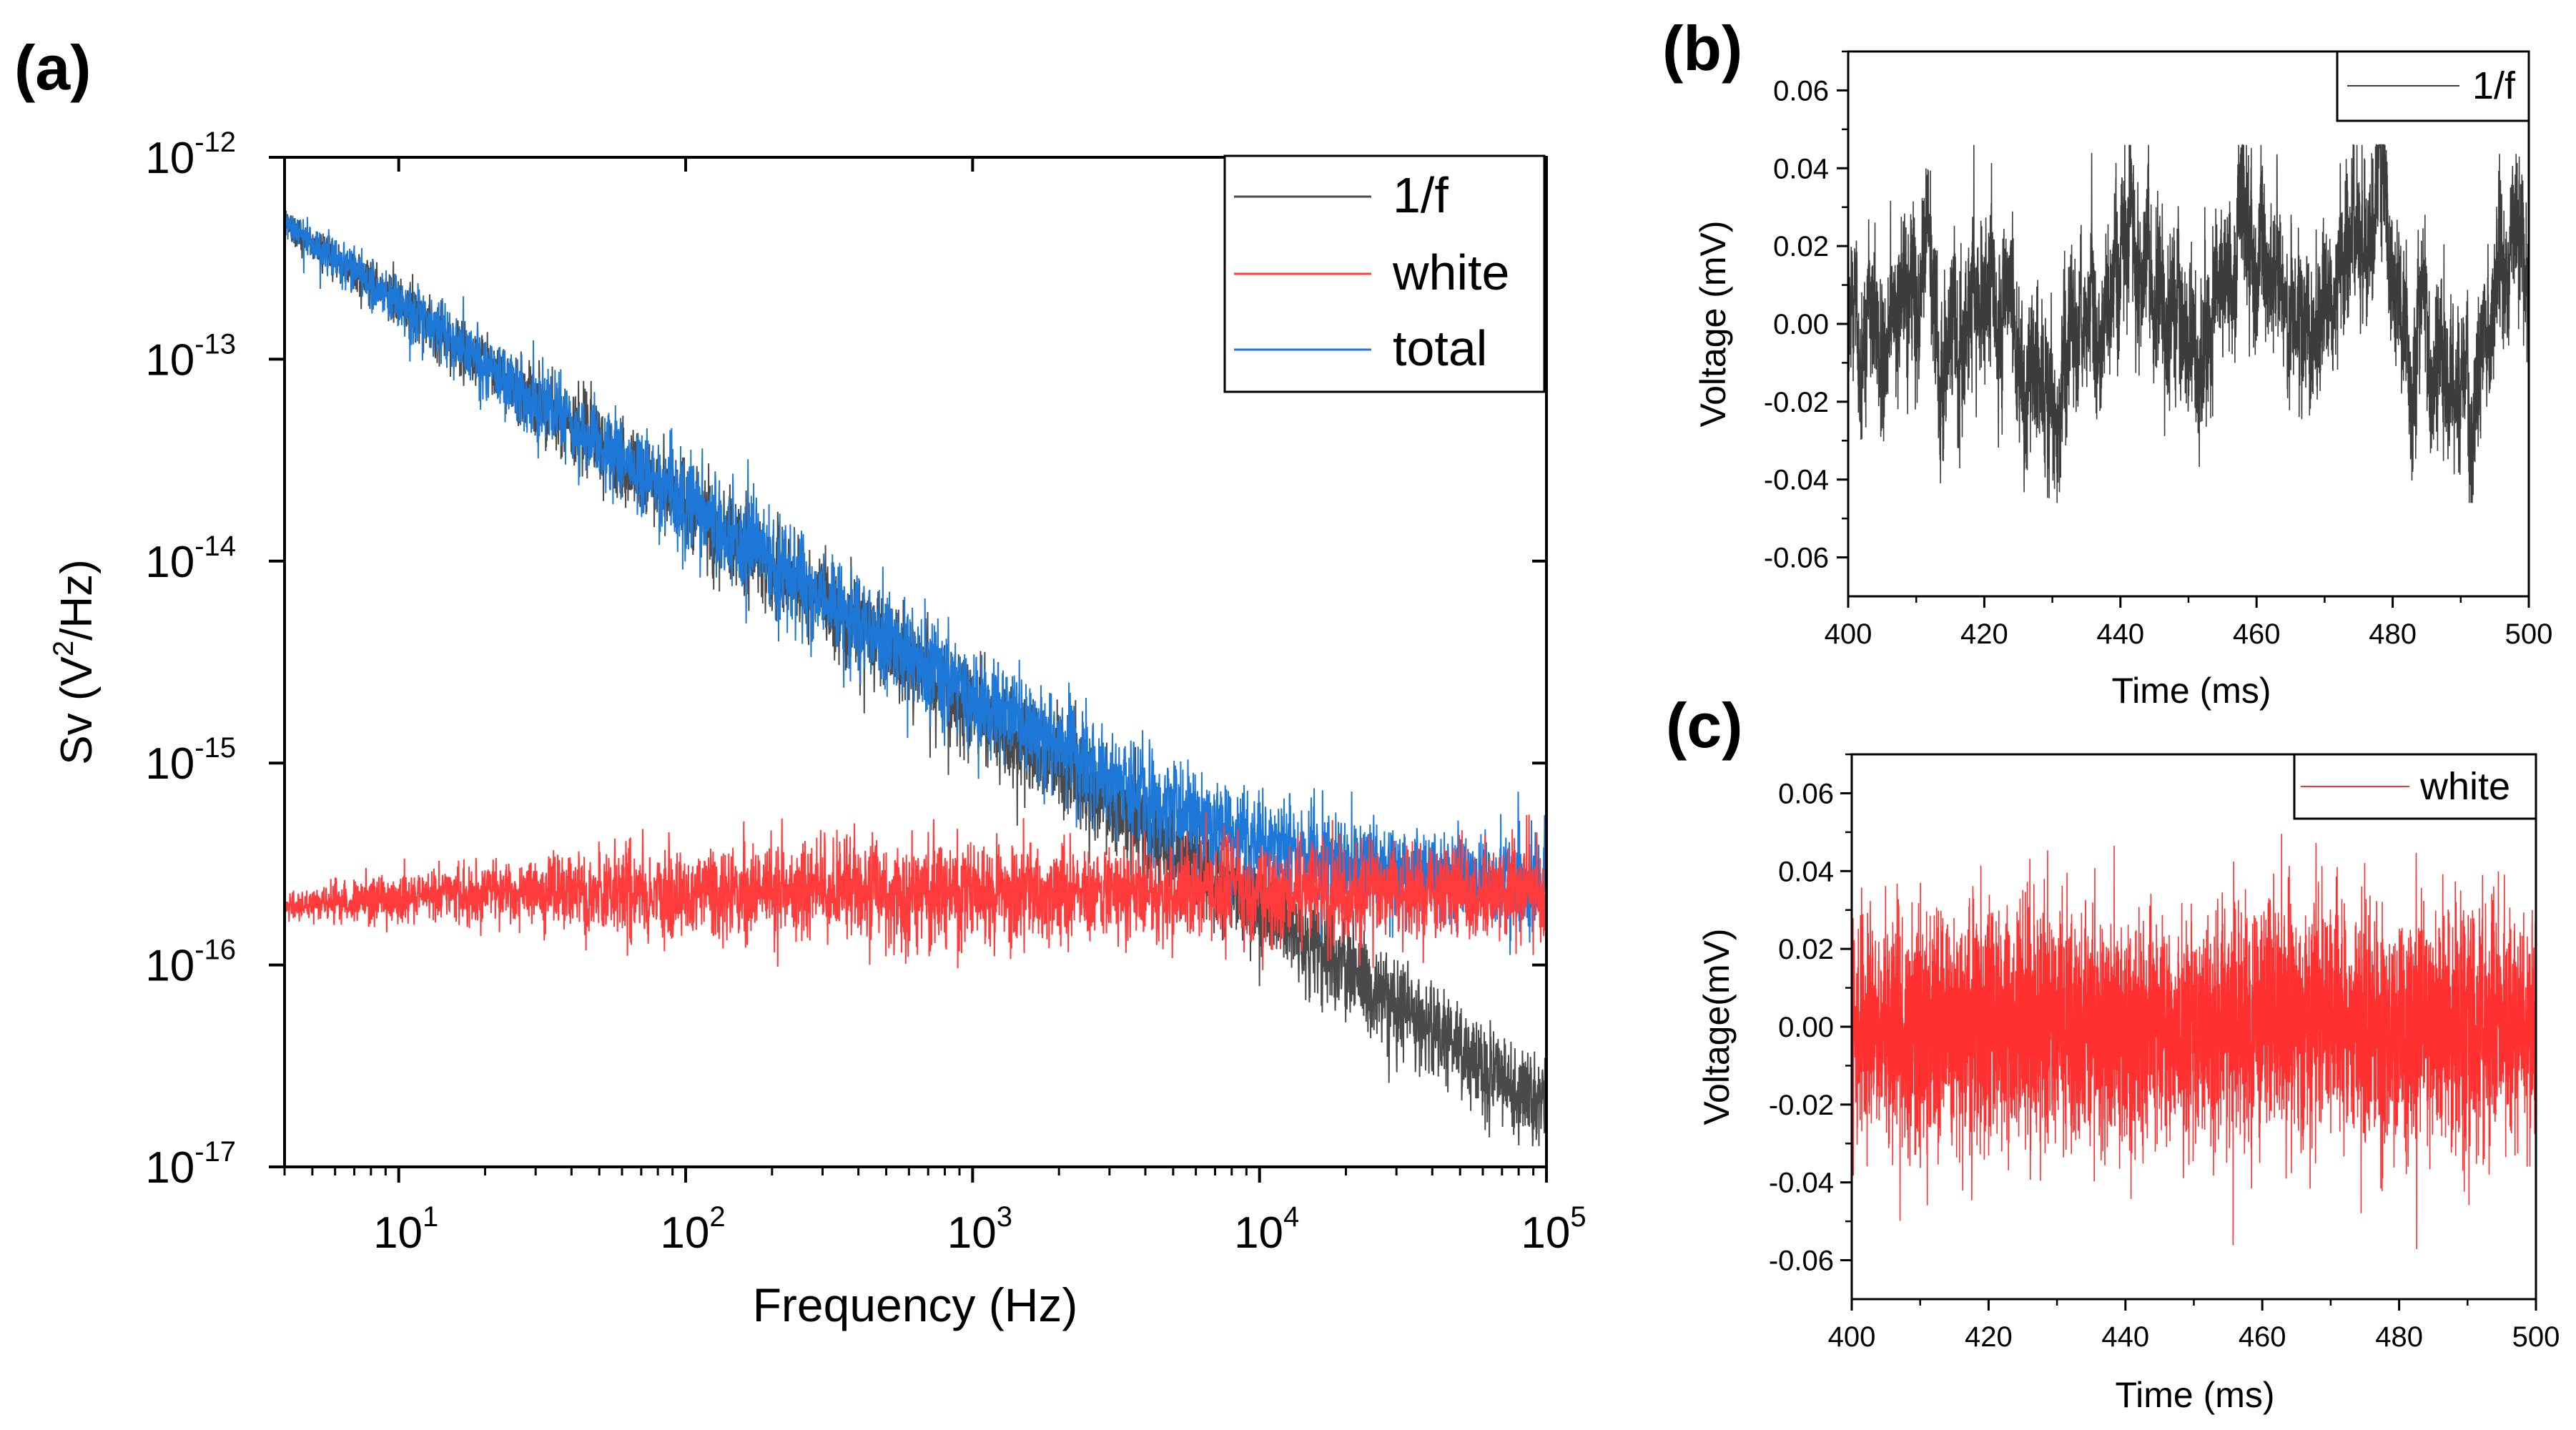 The width and height of the screenshot is (2576, 1430). I want to click on panel-b-ticks, so click(2183, 329).